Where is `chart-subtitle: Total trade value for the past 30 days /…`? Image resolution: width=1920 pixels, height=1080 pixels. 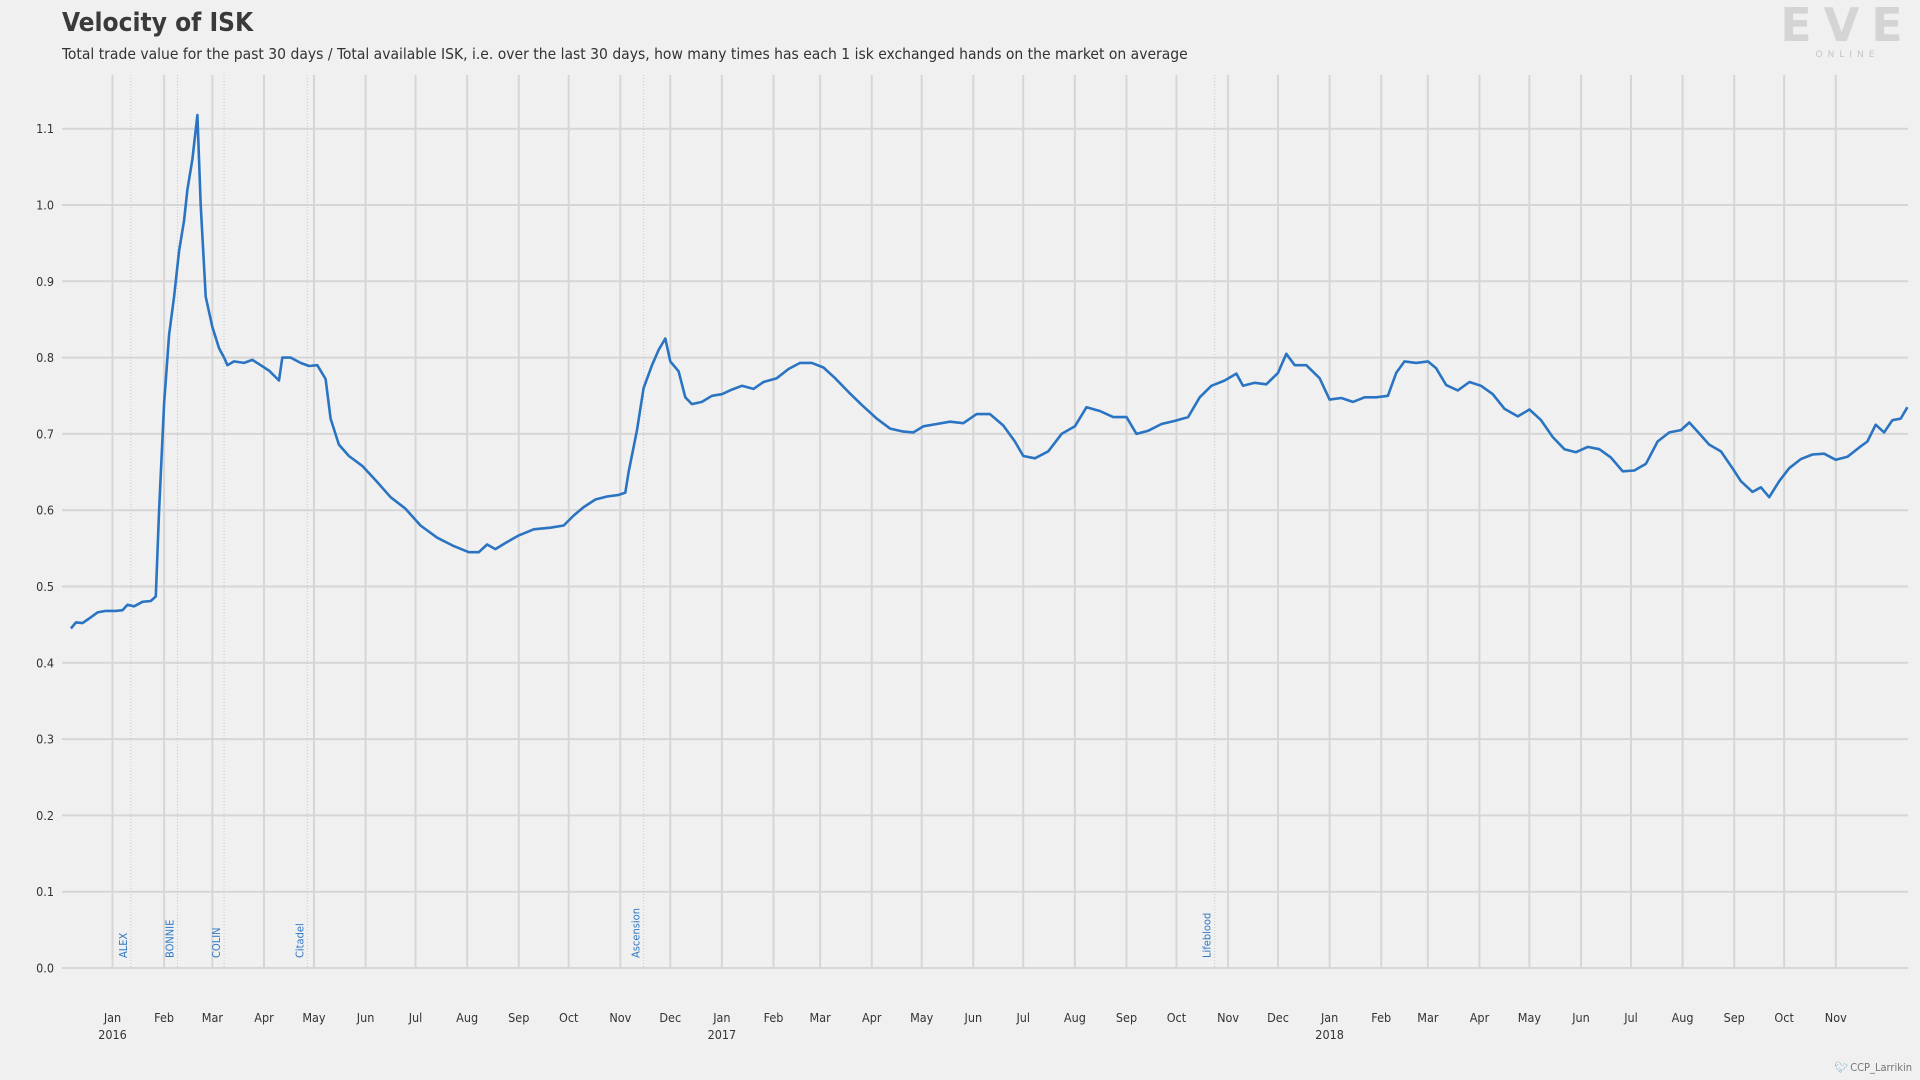 chart-subtitle: Total trade value for the past 30 days /… is located at coordinates (625, 54).